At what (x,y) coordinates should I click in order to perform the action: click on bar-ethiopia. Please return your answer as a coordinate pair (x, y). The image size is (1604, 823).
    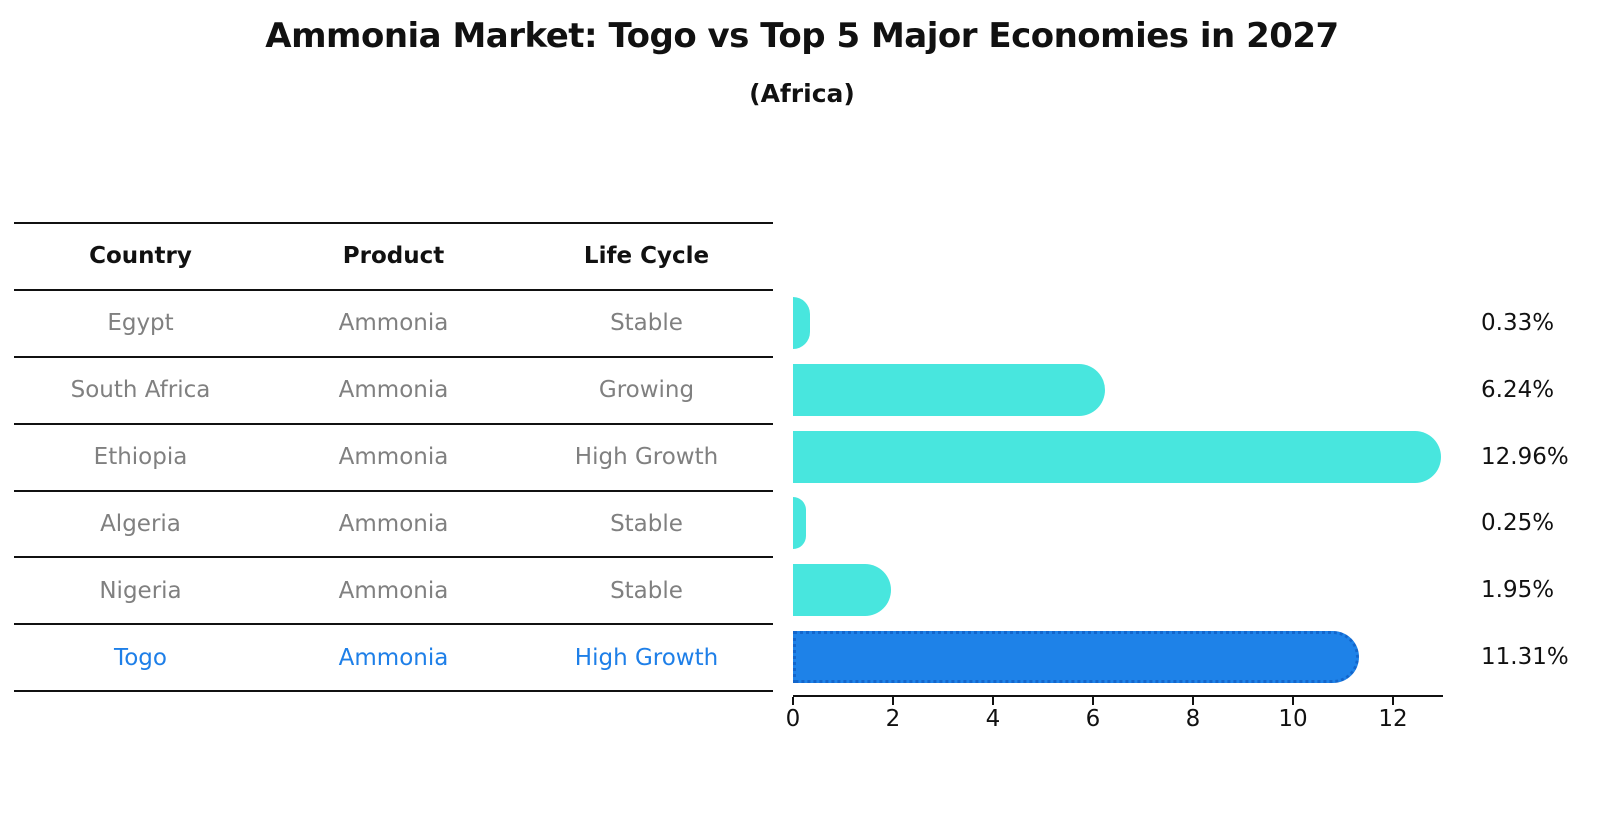
    Looking at the image, I should click on (1117, 456).